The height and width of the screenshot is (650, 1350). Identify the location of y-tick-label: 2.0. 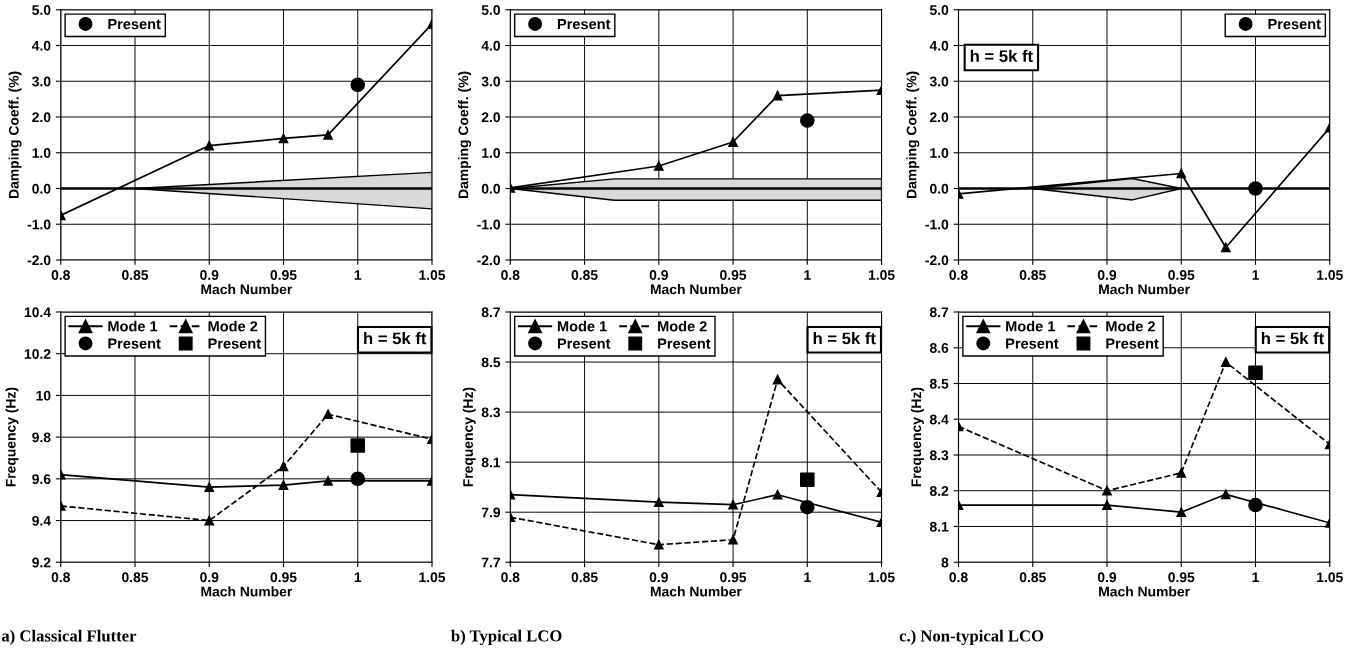
(491, 117).